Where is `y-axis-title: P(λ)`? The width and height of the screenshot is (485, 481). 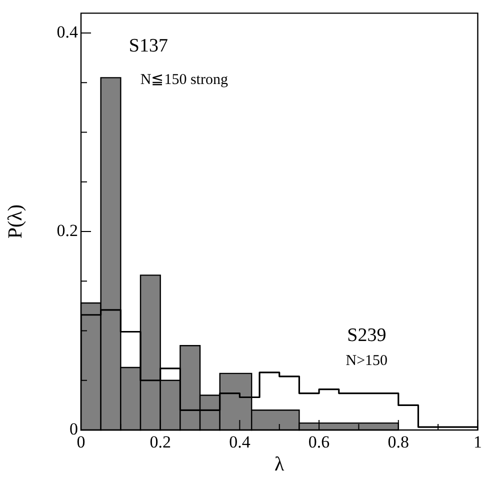 y-axis-title: P(λ) is located at coordinates (15, 221).